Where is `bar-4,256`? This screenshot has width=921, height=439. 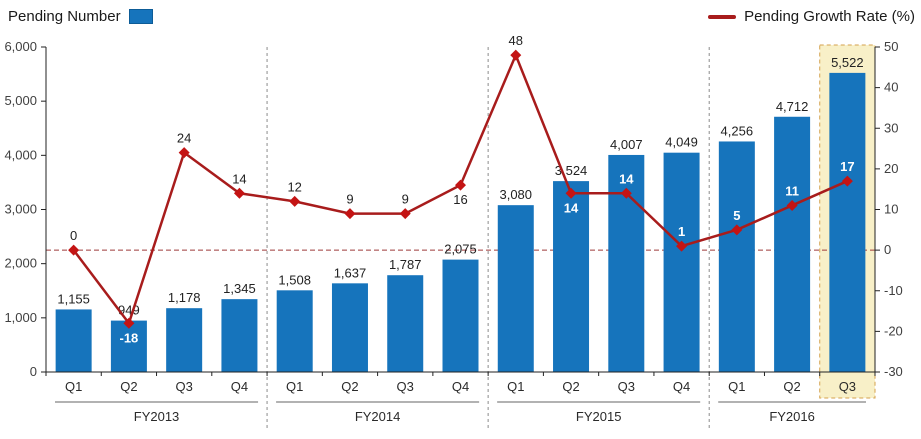 bar-4,256 is located at coordinates (736, 256).